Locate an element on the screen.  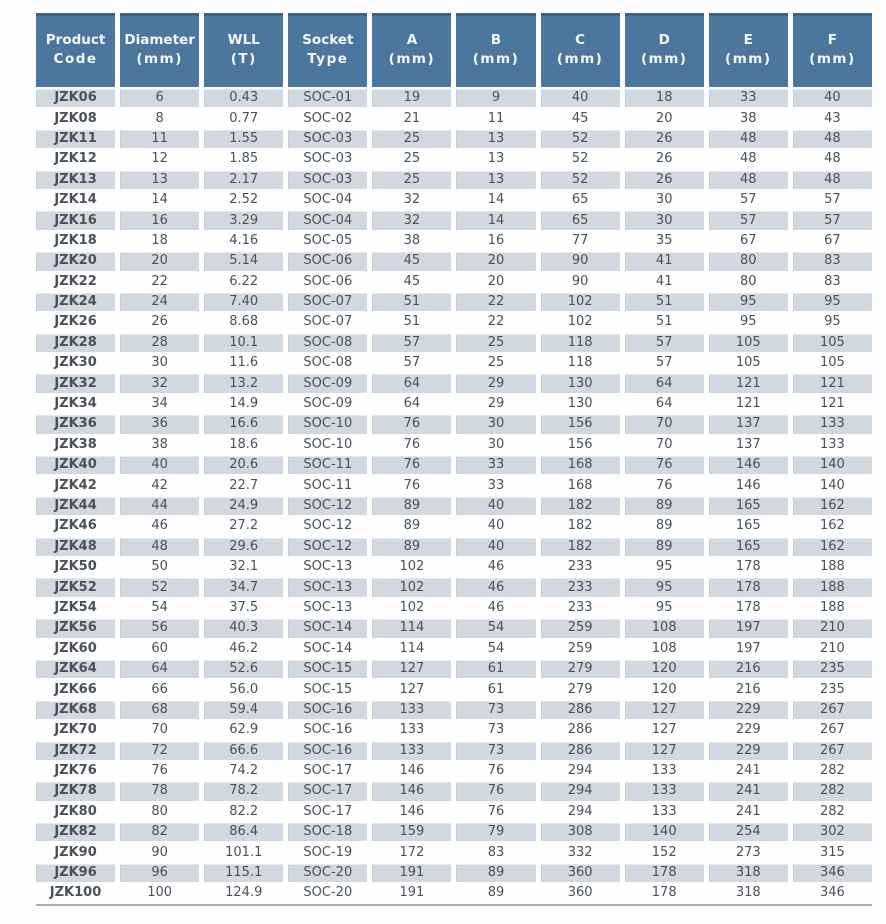
cell-wll: 11.6 is located at coordinates (244, 363).